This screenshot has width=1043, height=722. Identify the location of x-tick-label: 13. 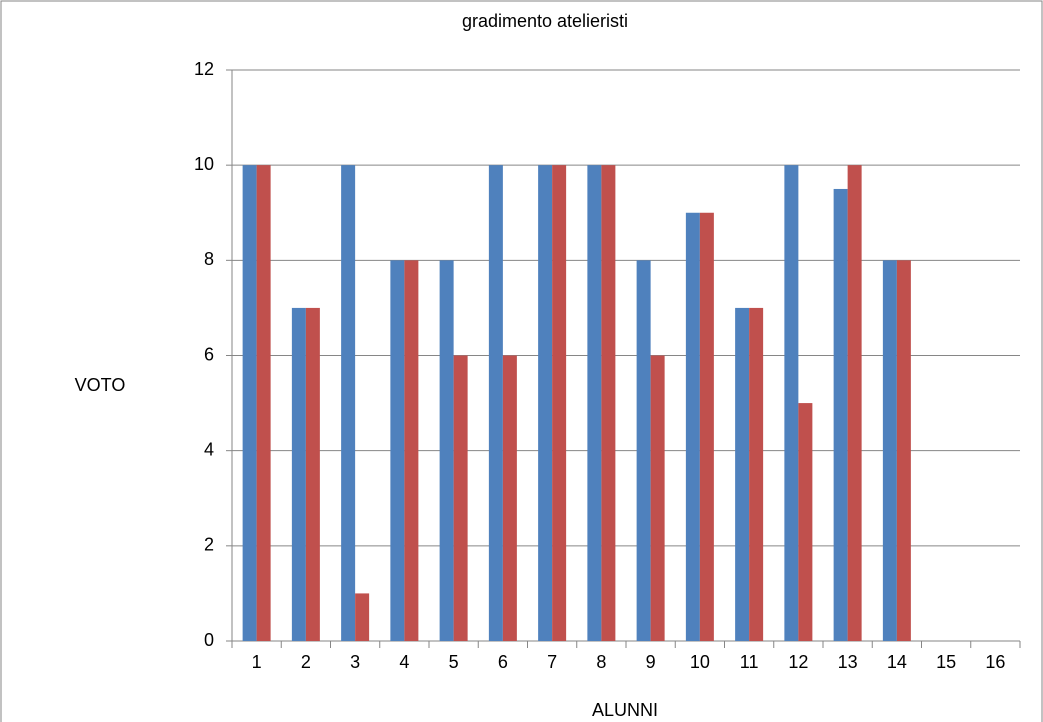
(848, 662).